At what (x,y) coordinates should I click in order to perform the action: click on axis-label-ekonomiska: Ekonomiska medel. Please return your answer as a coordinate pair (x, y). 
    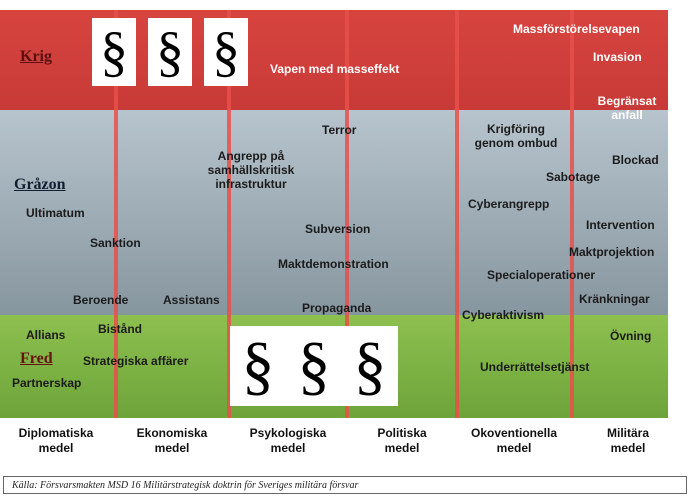
    Looking at the image, I should click on (172, 440).